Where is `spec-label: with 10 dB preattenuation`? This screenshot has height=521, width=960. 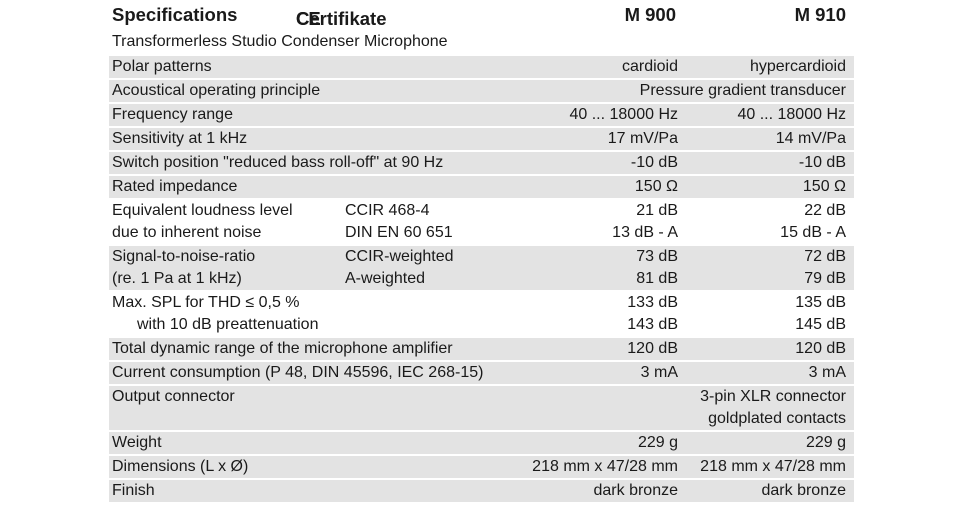 spec-label: with 10 dB preattenuation is located at coordinates (228, 324).